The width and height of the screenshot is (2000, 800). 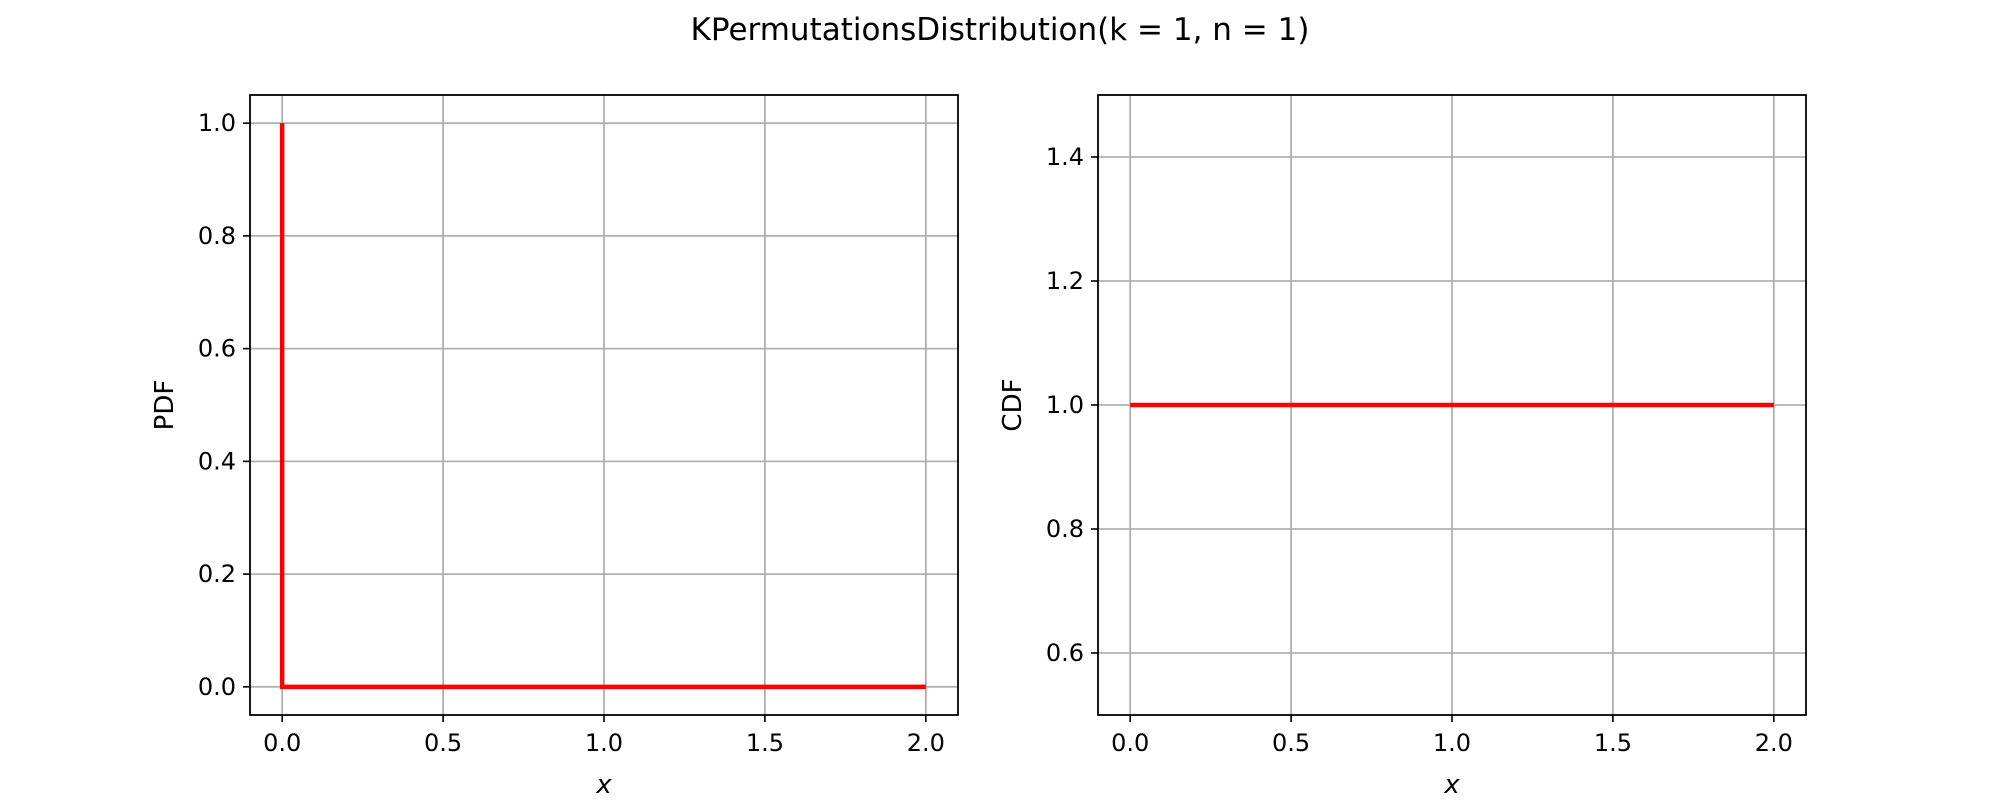 I want to click on y-tick-label: 0.0, so click(x=217, y=687).